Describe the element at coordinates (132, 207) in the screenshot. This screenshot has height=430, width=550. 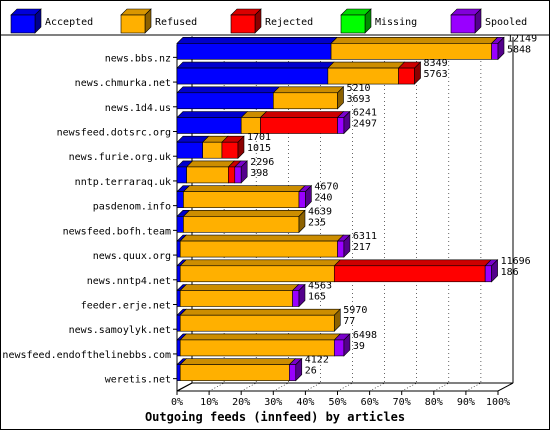
I see `category-label: pasdenom.info` at that location.